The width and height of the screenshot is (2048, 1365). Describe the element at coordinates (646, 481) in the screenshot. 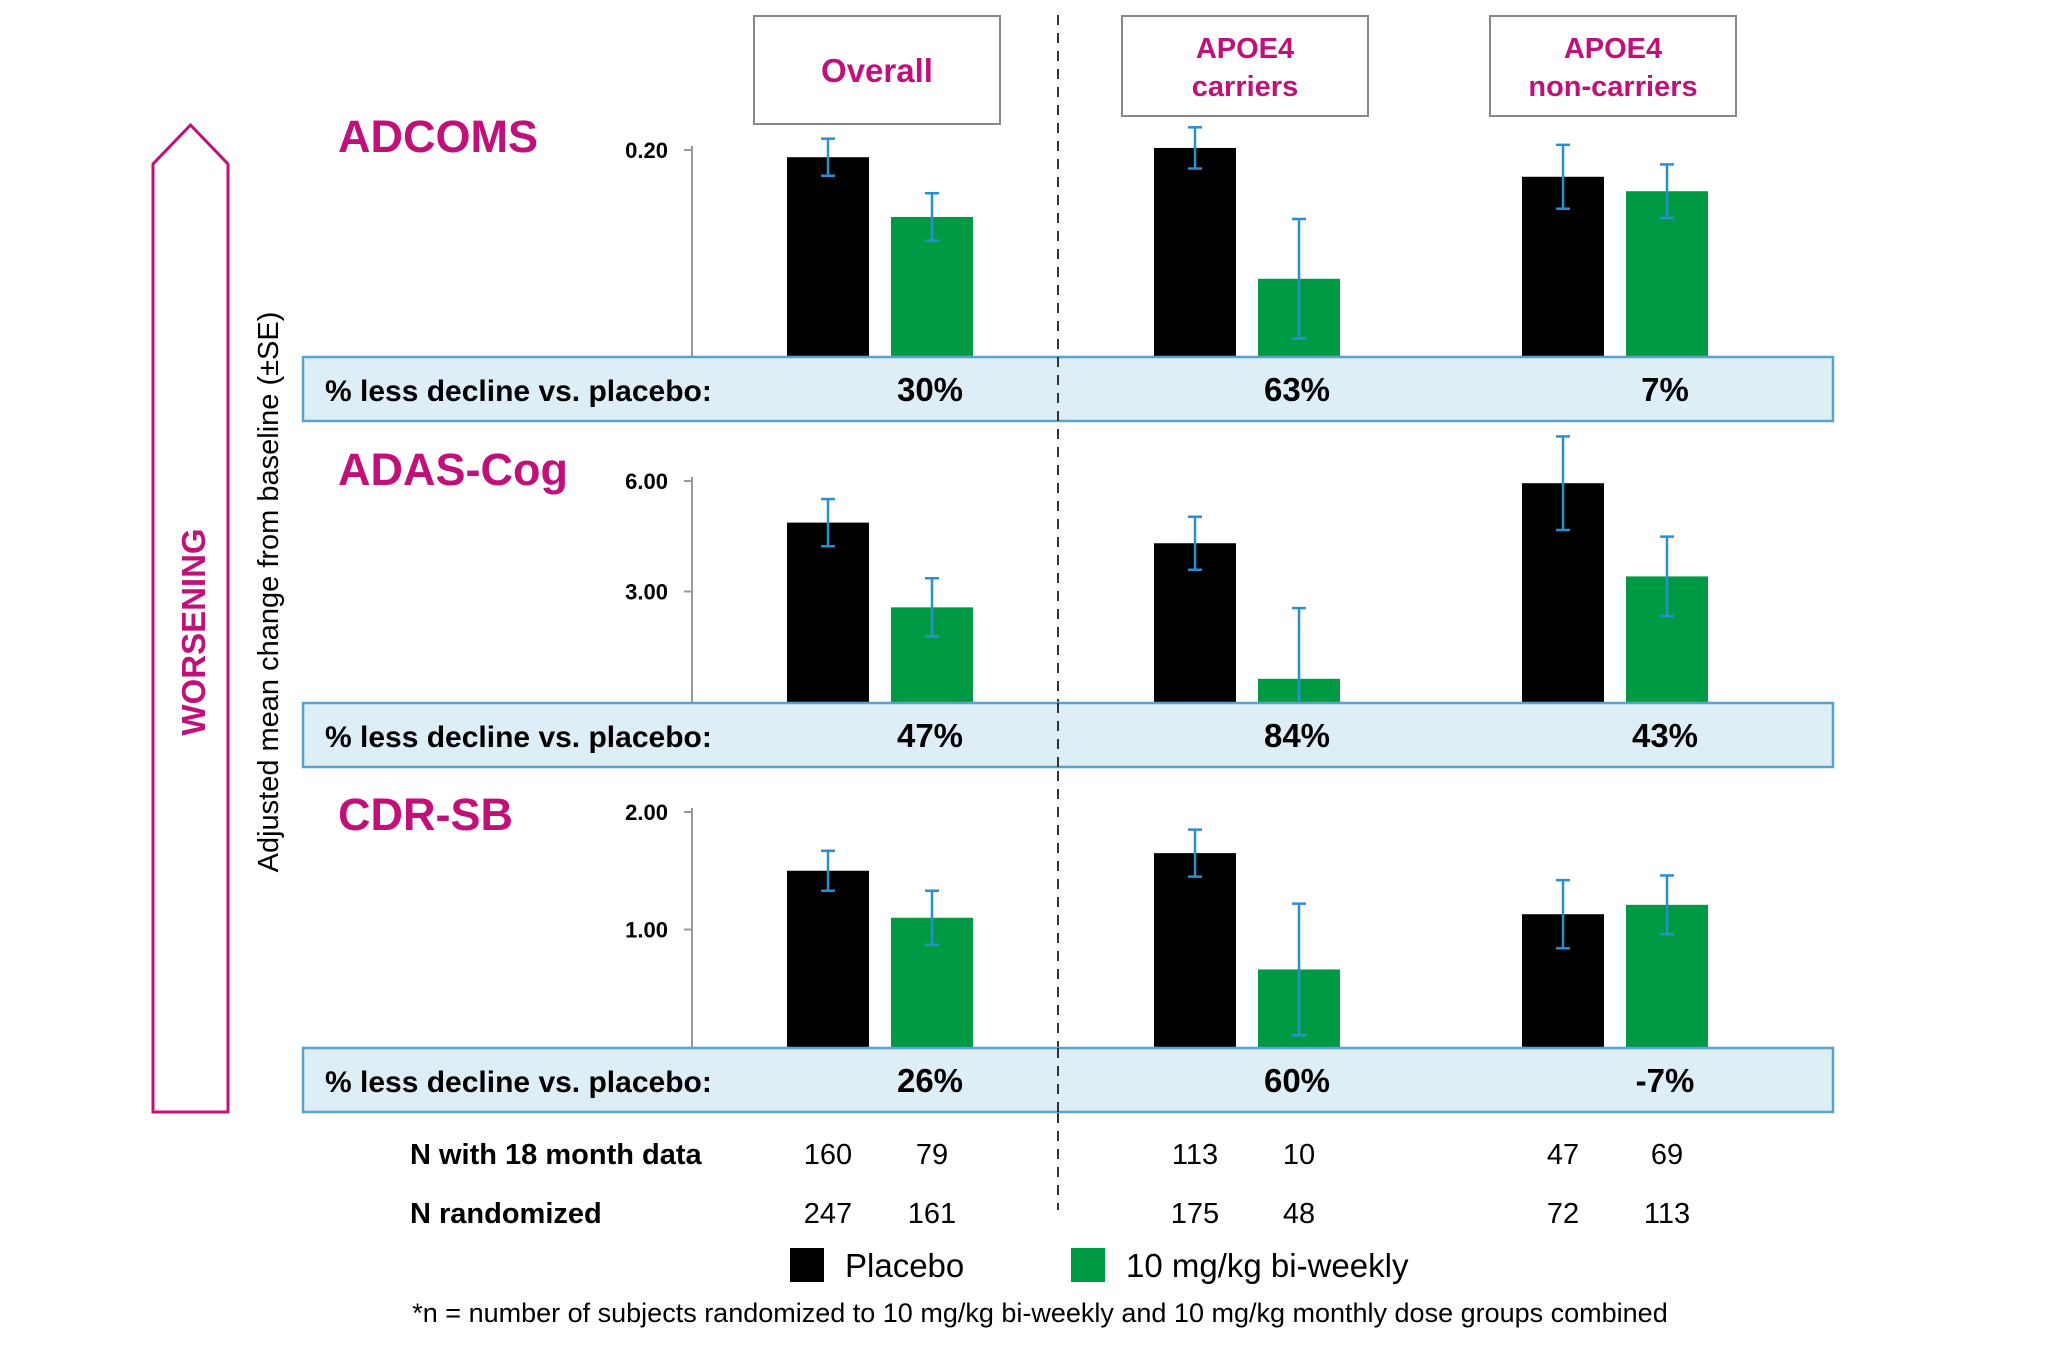

I see `y-tick-label: 6.00` at that location.